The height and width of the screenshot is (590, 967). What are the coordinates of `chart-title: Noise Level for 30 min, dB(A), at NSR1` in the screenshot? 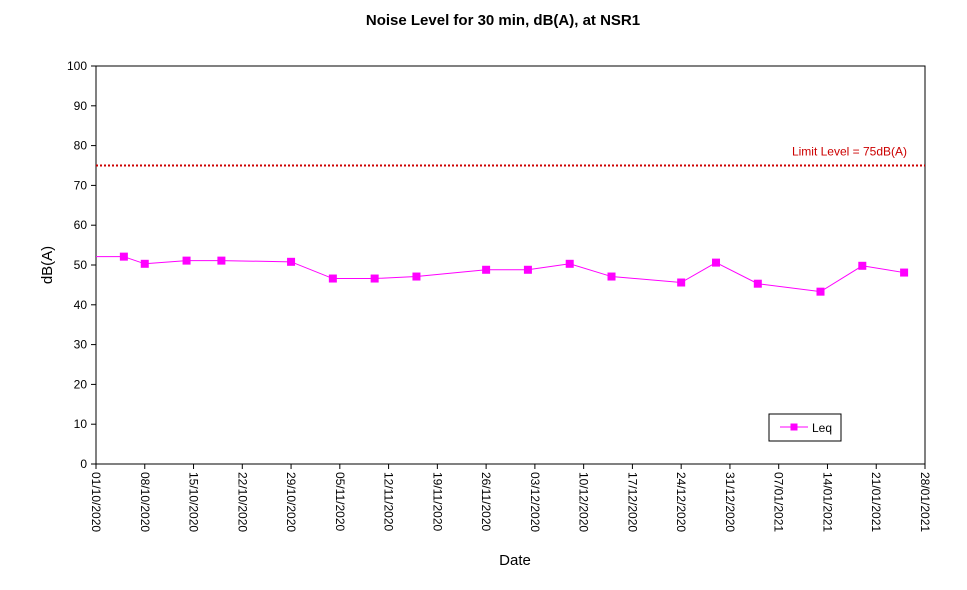 It's located at (503, 20).